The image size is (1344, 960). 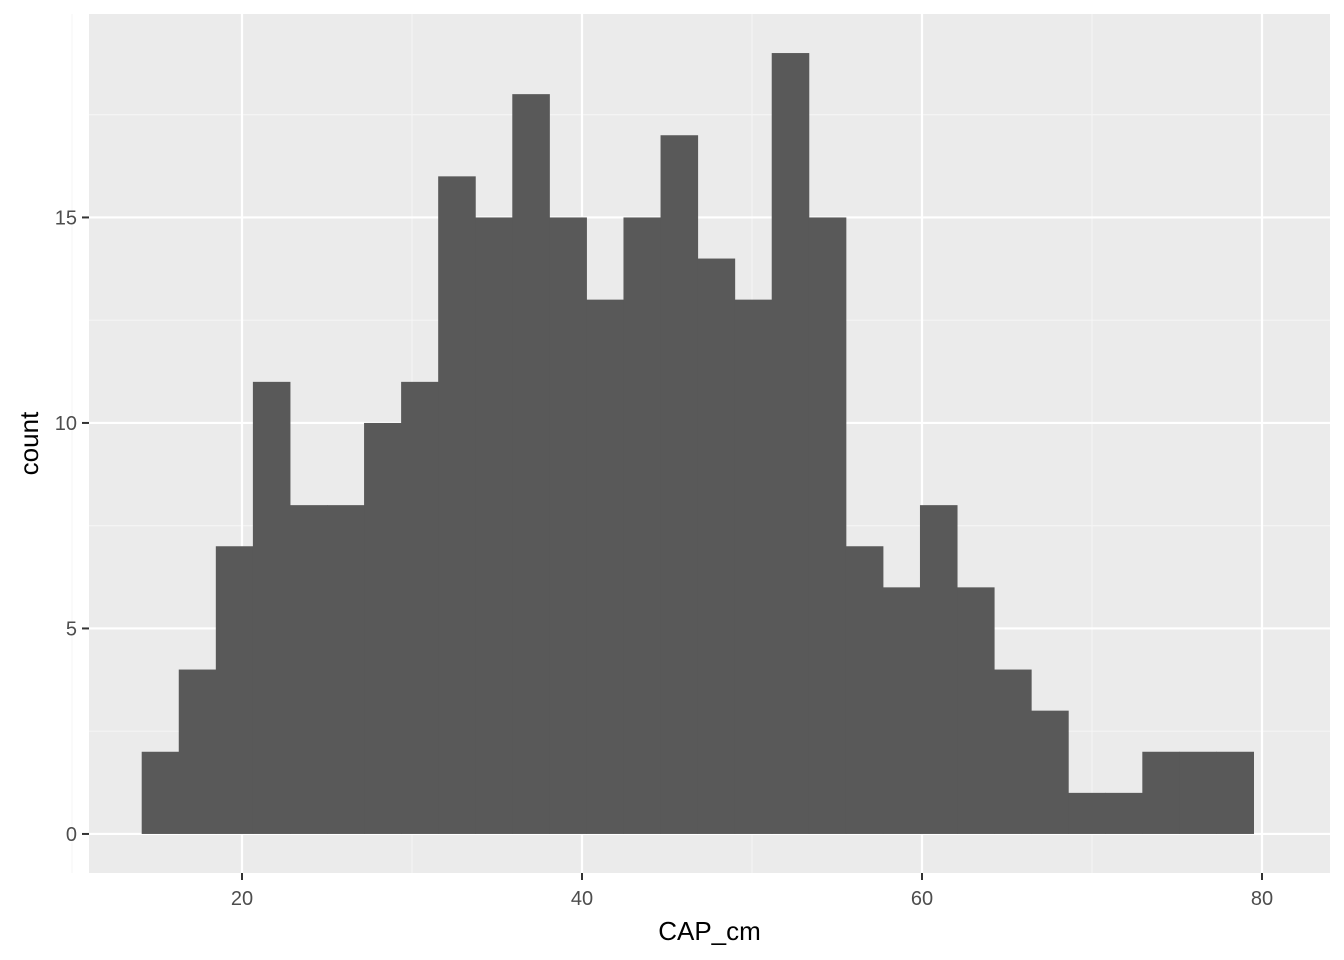 What do you see at coordinates (71, 835) in the screenshot?
I see `y-tick-label: 0` at bounding box center [71, 835].